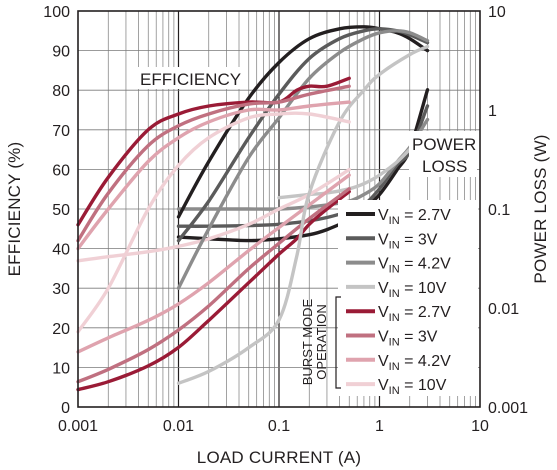  I want to click on y-left-tick-label: 90, so click(61, 52).